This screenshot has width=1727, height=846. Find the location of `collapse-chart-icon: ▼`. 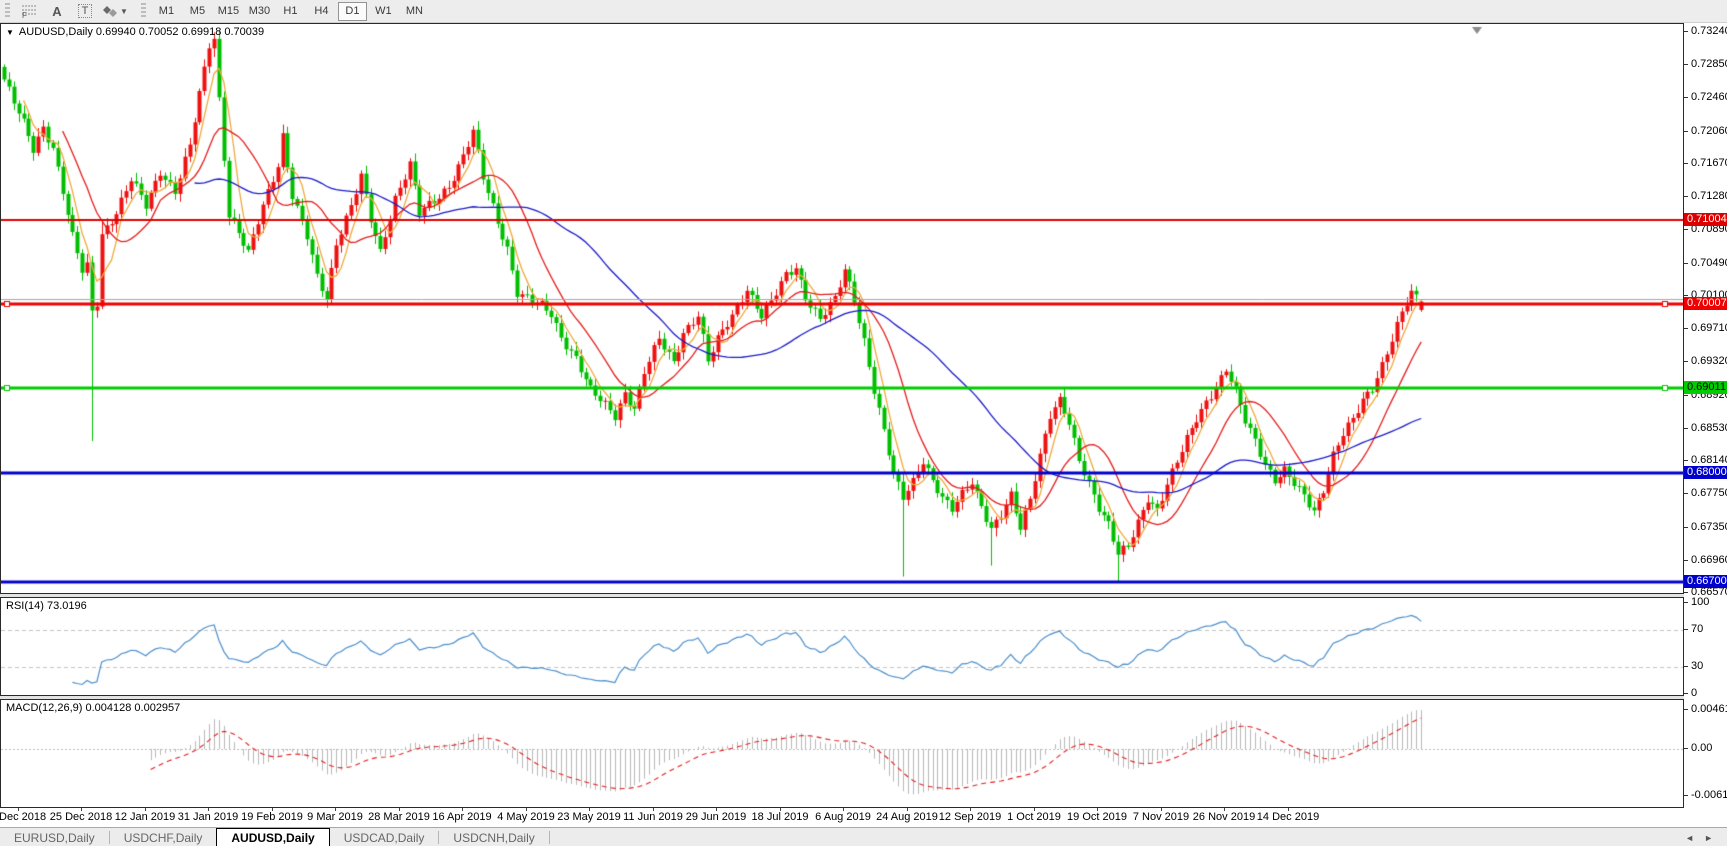

collapse-chart-icon: ▼ is located at coordinates (10, 32).